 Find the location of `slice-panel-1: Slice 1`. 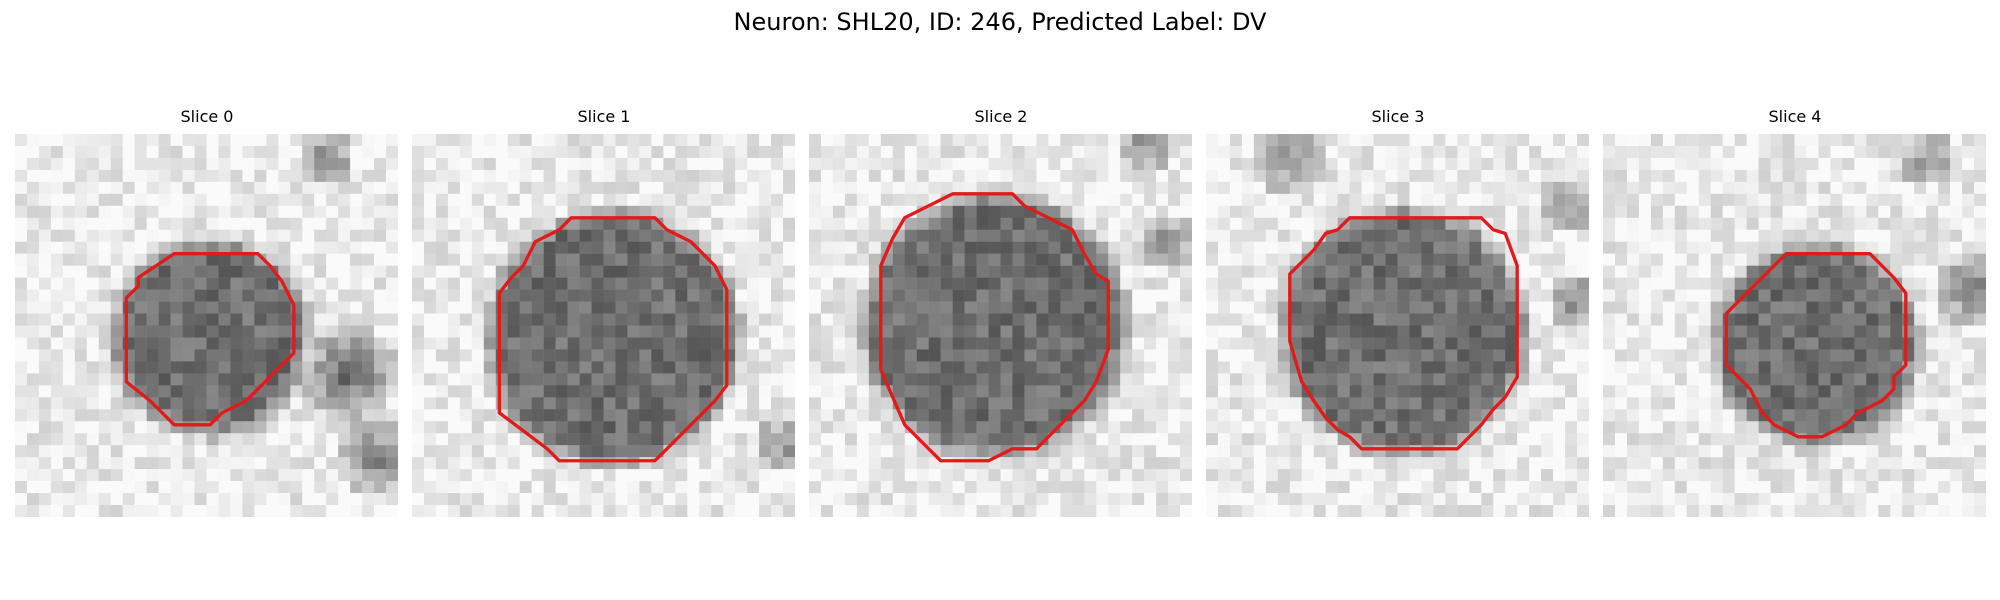

slice-panel-1: Slice 1 is located at coordinates (604, 311).